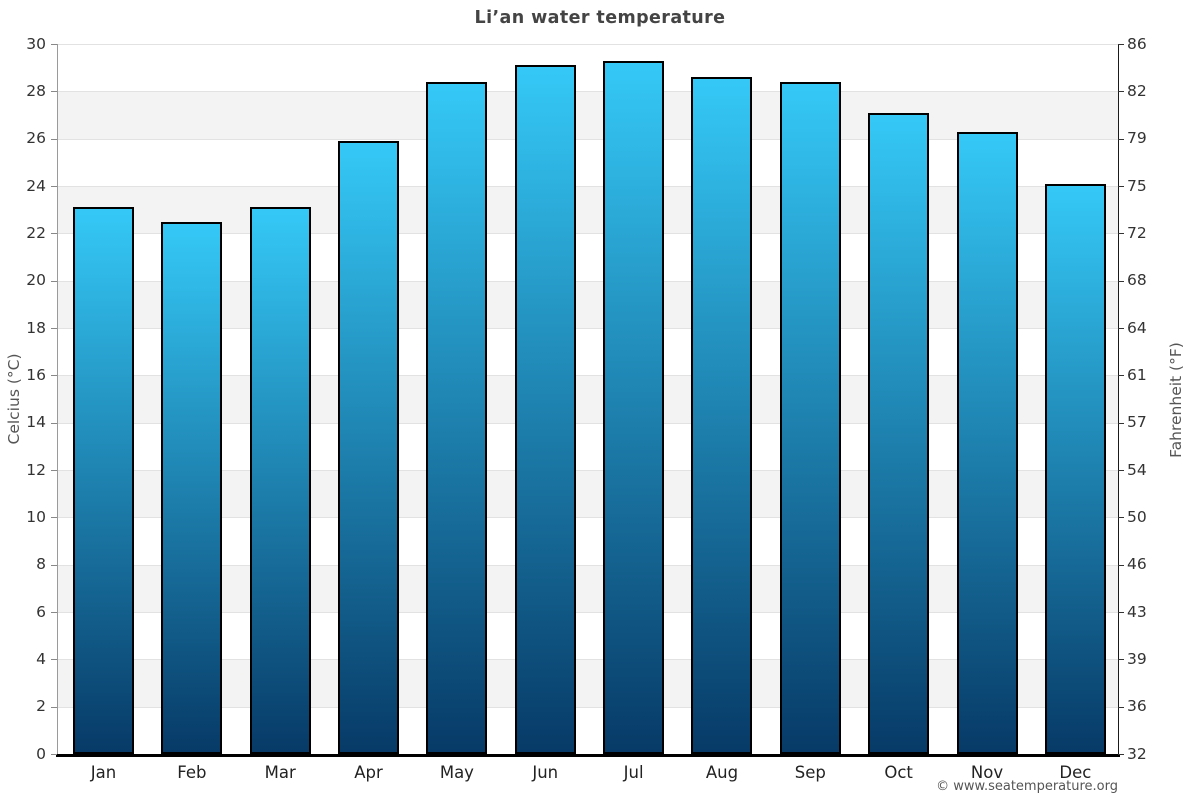  What do you see at coordinates (987, 442) in the screenshot?
I see `bar-nov` at bounding box center [987, 442].